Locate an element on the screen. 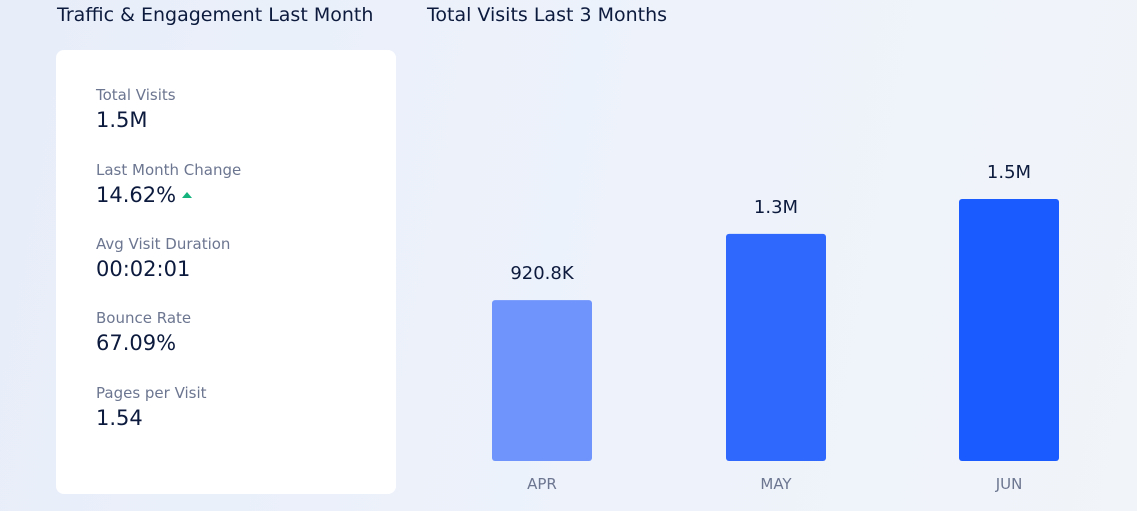  metric-avg-visit-duration: Avg Visit Duration 00:02:01 is located at coordinates (163, 258).